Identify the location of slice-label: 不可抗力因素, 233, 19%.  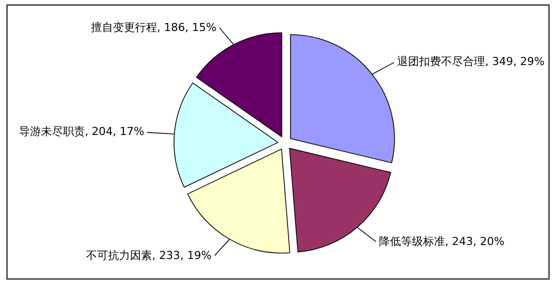
(148, 255).